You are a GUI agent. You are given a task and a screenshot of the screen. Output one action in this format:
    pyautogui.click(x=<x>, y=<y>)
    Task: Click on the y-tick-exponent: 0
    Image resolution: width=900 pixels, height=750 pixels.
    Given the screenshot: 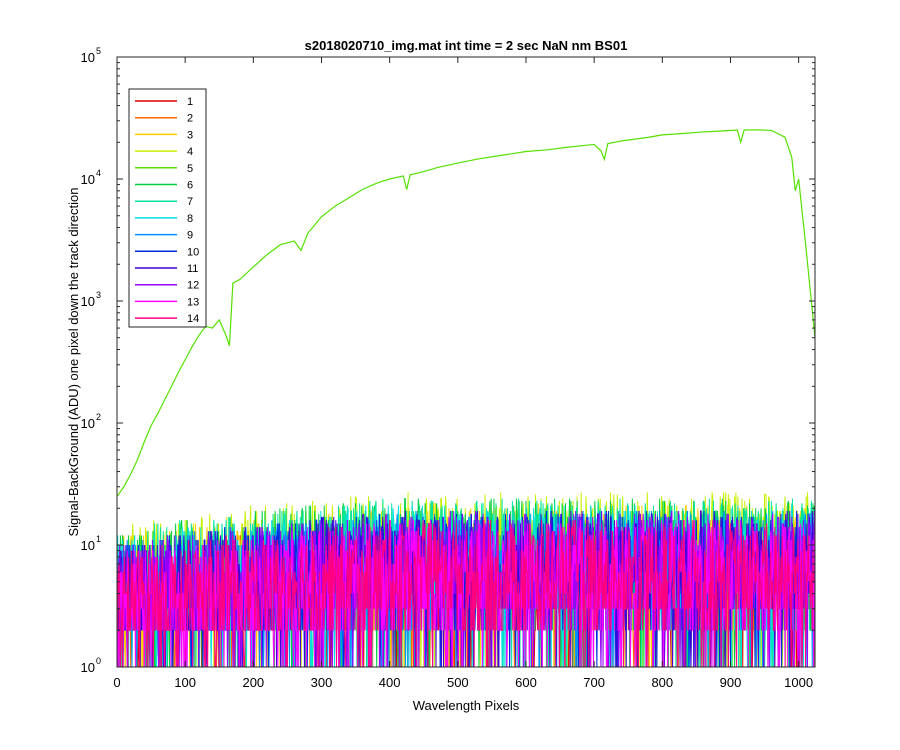 What is the action you would take?
    pyautogui.click(x=98, y=661)
    